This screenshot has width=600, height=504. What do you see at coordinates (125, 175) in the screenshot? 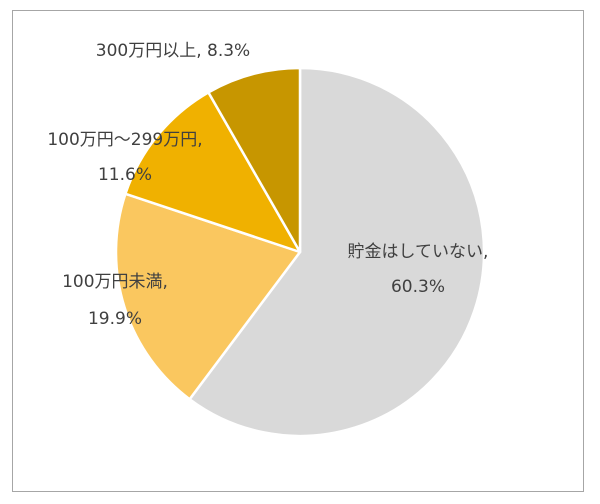
I see `slice-label-100-299-value: 11.6%` at bounding box center [125, 175].